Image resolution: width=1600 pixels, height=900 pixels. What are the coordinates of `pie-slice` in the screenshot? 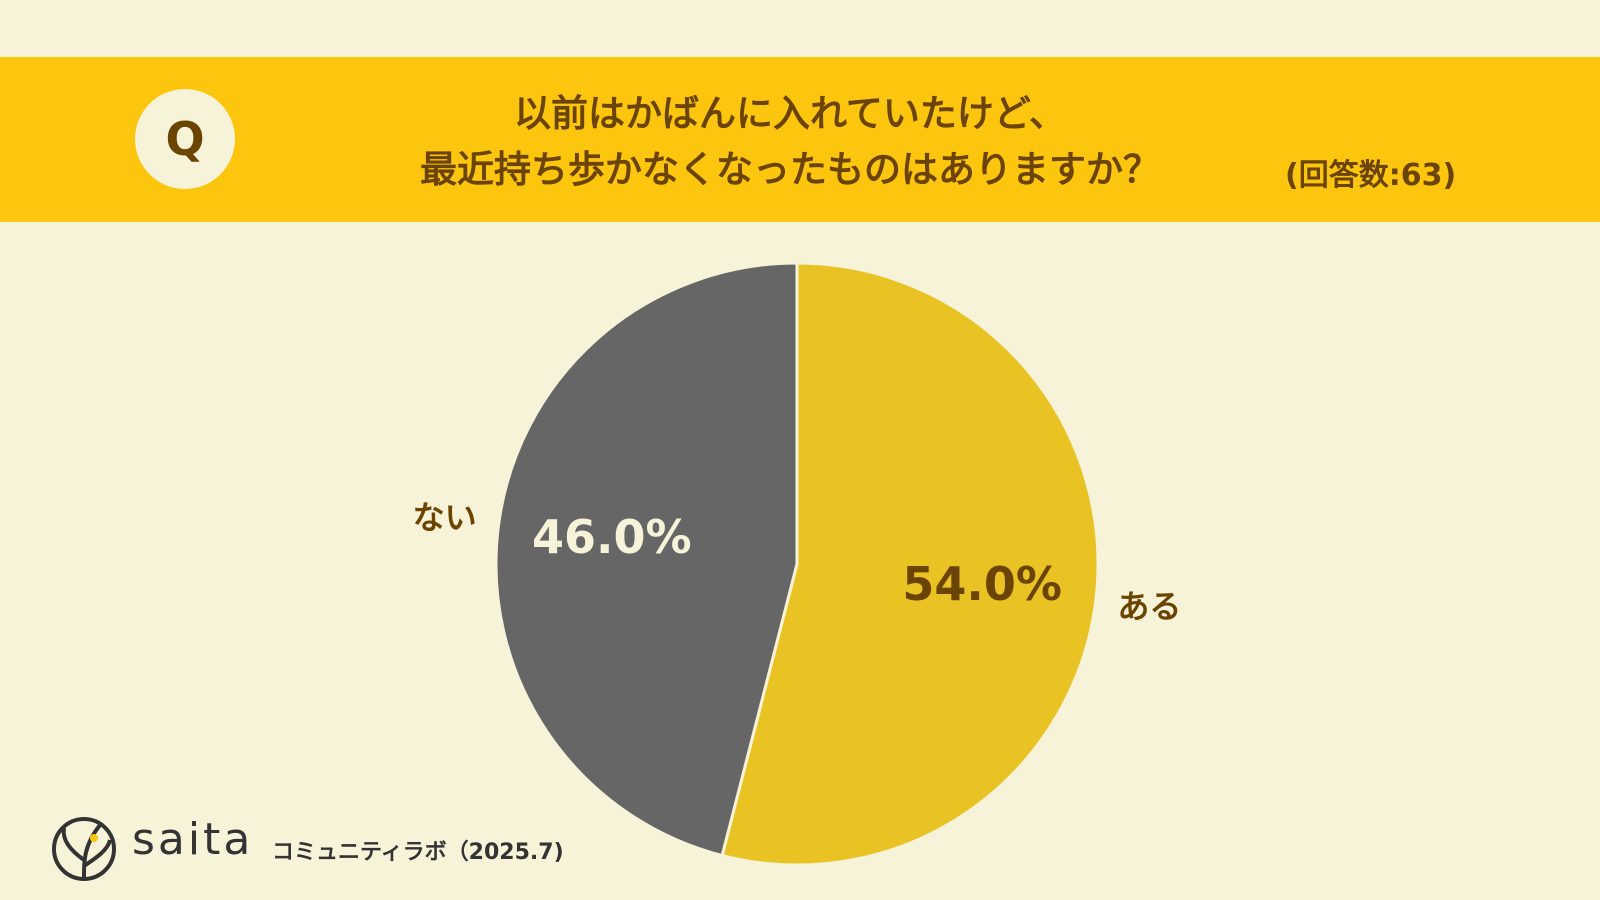 It's located at (646, 559).